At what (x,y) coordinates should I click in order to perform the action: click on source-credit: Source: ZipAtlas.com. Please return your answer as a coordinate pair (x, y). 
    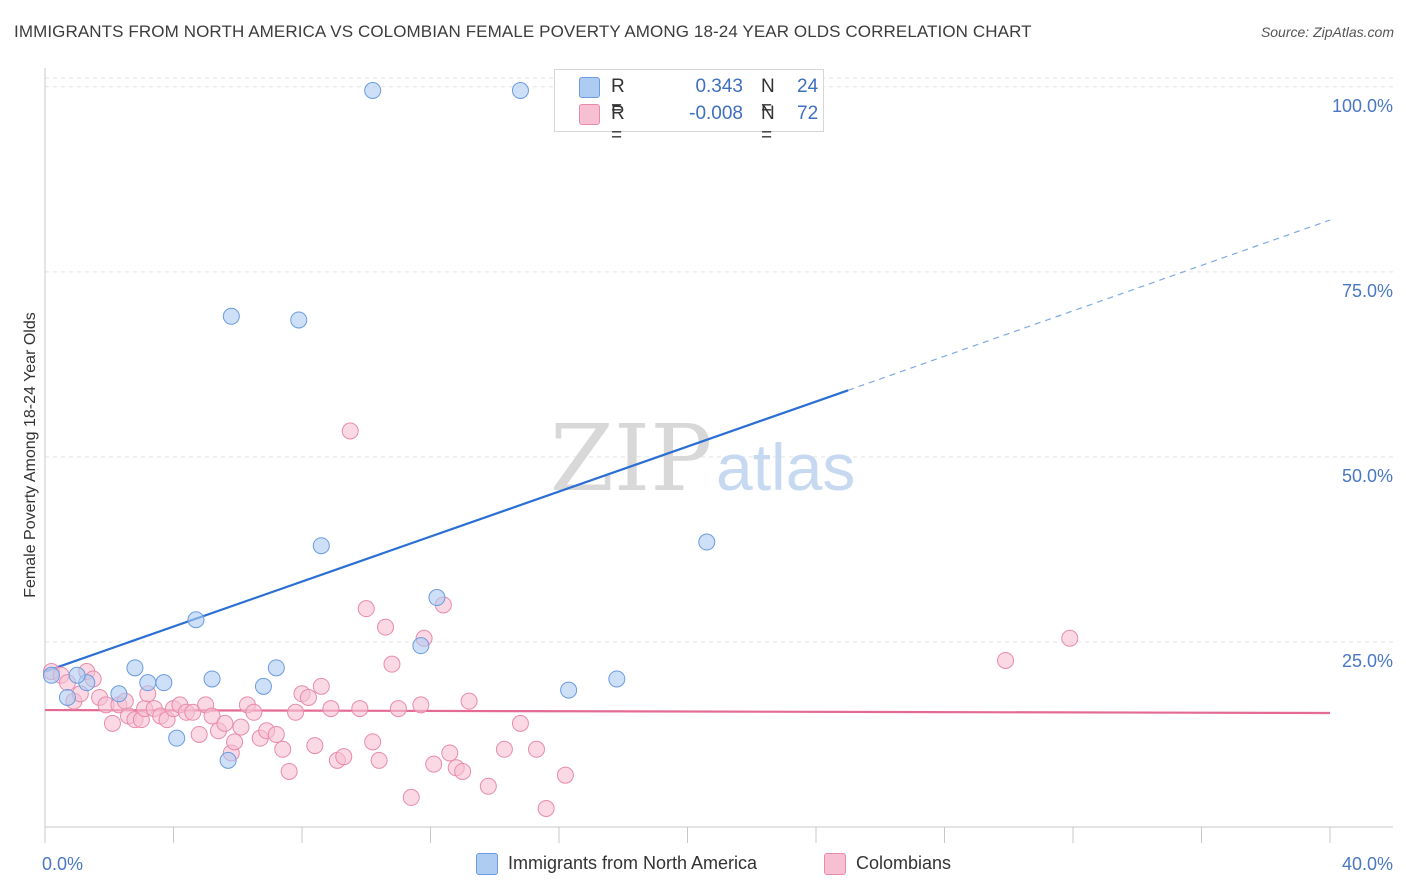
    Looking at the image, I should click on (1327, 32).